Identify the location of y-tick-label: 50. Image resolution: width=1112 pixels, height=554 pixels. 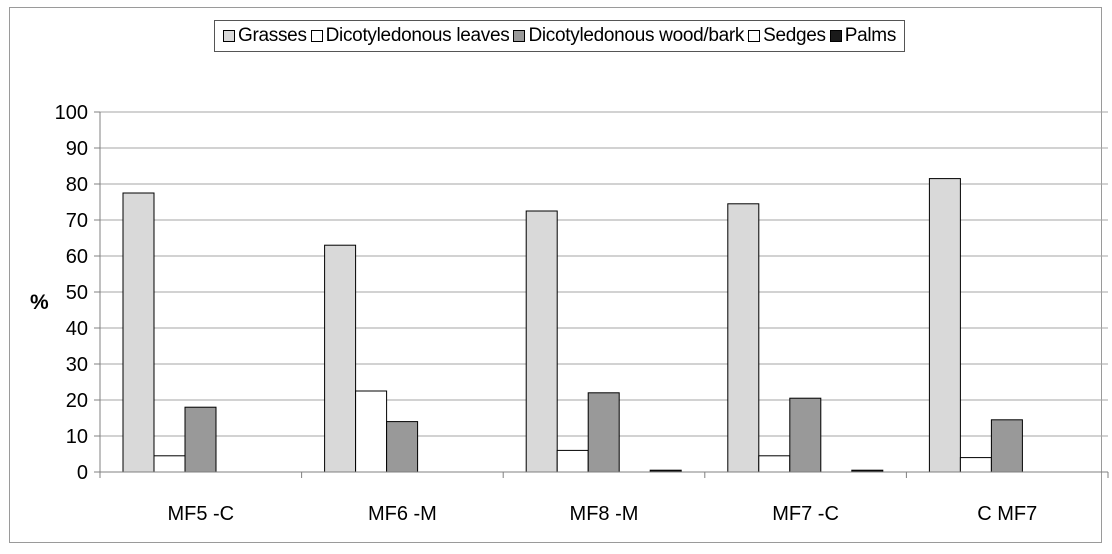
(77, 293).